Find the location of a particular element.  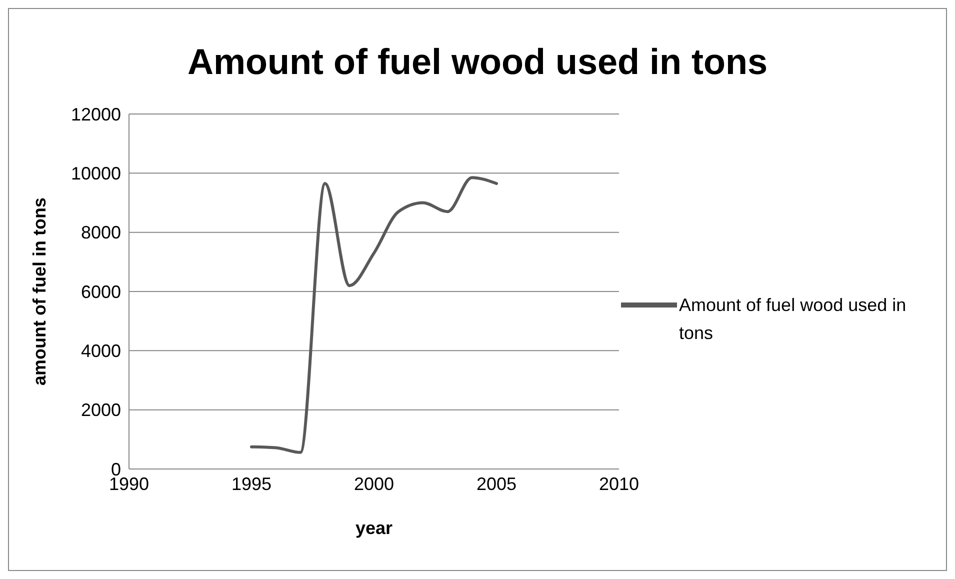

y-tick-label: 12000 is located at coordinates (95, 114).